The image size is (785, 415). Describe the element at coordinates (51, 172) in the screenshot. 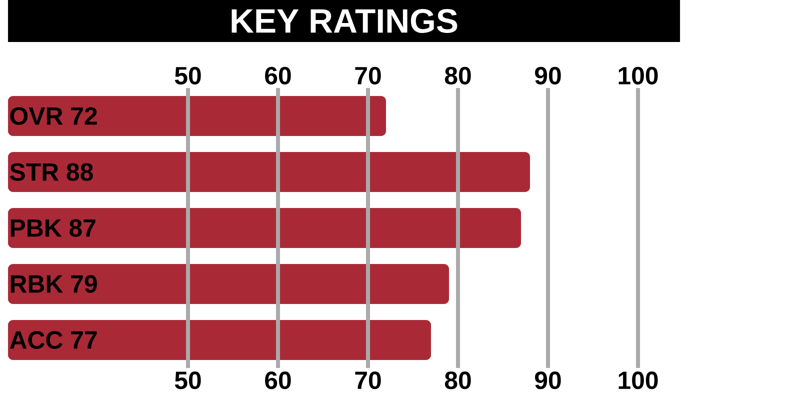

I see `y-tick-label: STR 88` at that location.